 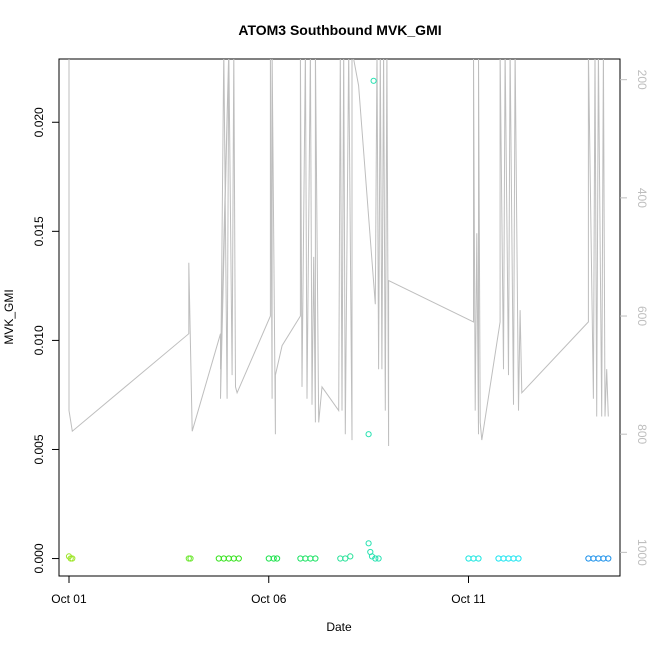 I want to click on y-axis-left: 0.000 0.005 0.010 0.015 0.020, so click(x=45, y=340).